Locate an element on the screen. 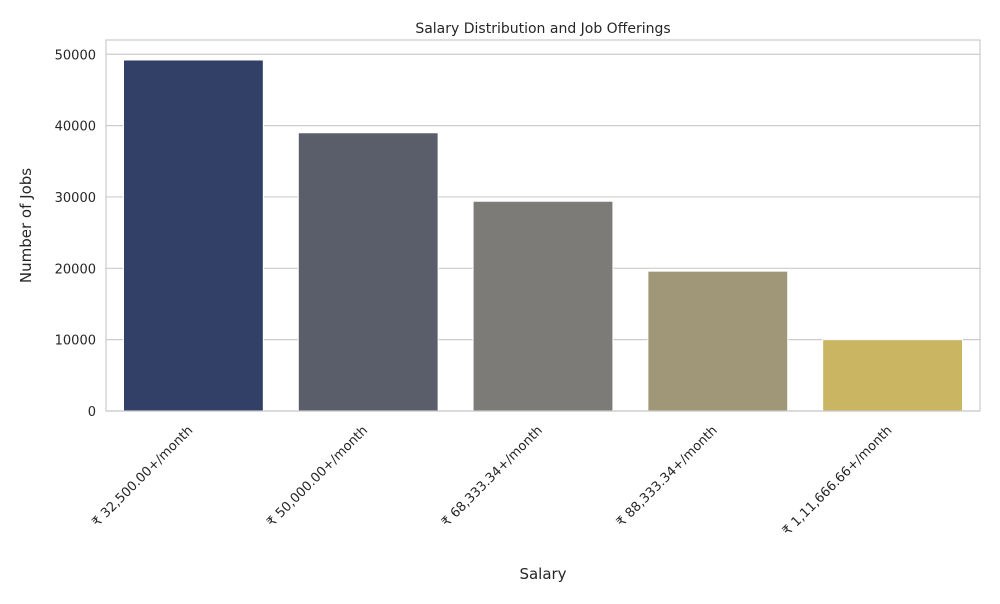 The image size is (1000, 604). y-tick-label: 20000 is located at coordinates (75, 269).